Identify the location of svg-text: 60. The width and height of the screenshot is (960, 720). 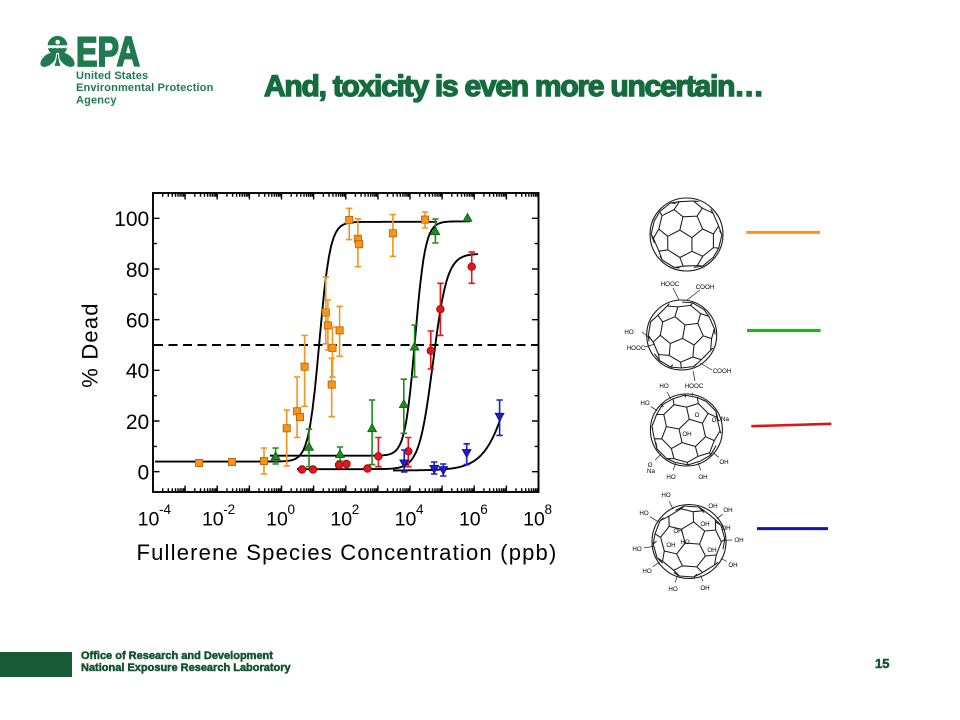
(137, 321).